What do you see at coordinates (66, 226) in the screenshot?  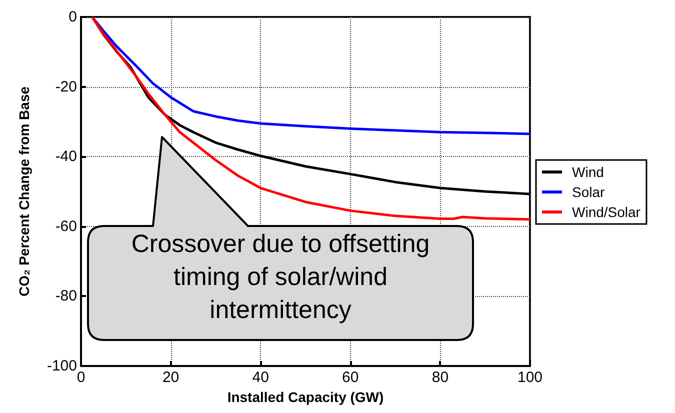 I see `y-tick-label: -60` at bounding box center [66, 226].